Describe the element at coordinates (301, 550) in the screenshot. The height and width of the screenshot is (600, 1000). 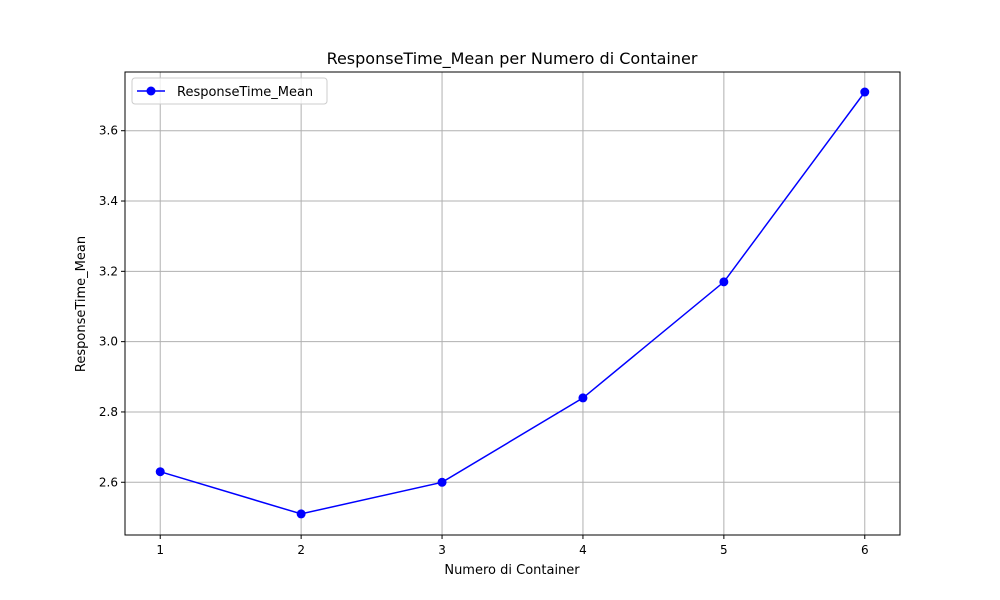
I see `x-tick-label: 2` at that location.